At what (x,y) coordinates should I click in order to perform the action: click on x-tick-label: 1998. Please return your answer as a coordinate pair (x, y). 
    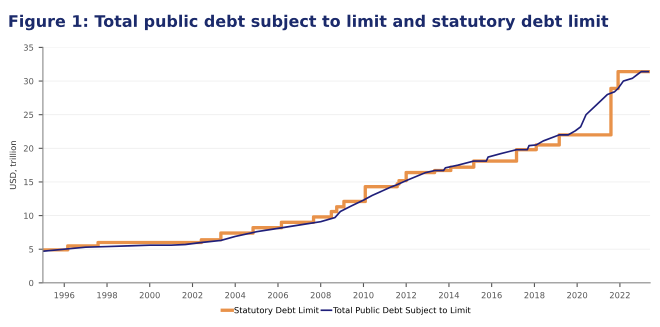
    Looking at the image, I should click on (107, 295).